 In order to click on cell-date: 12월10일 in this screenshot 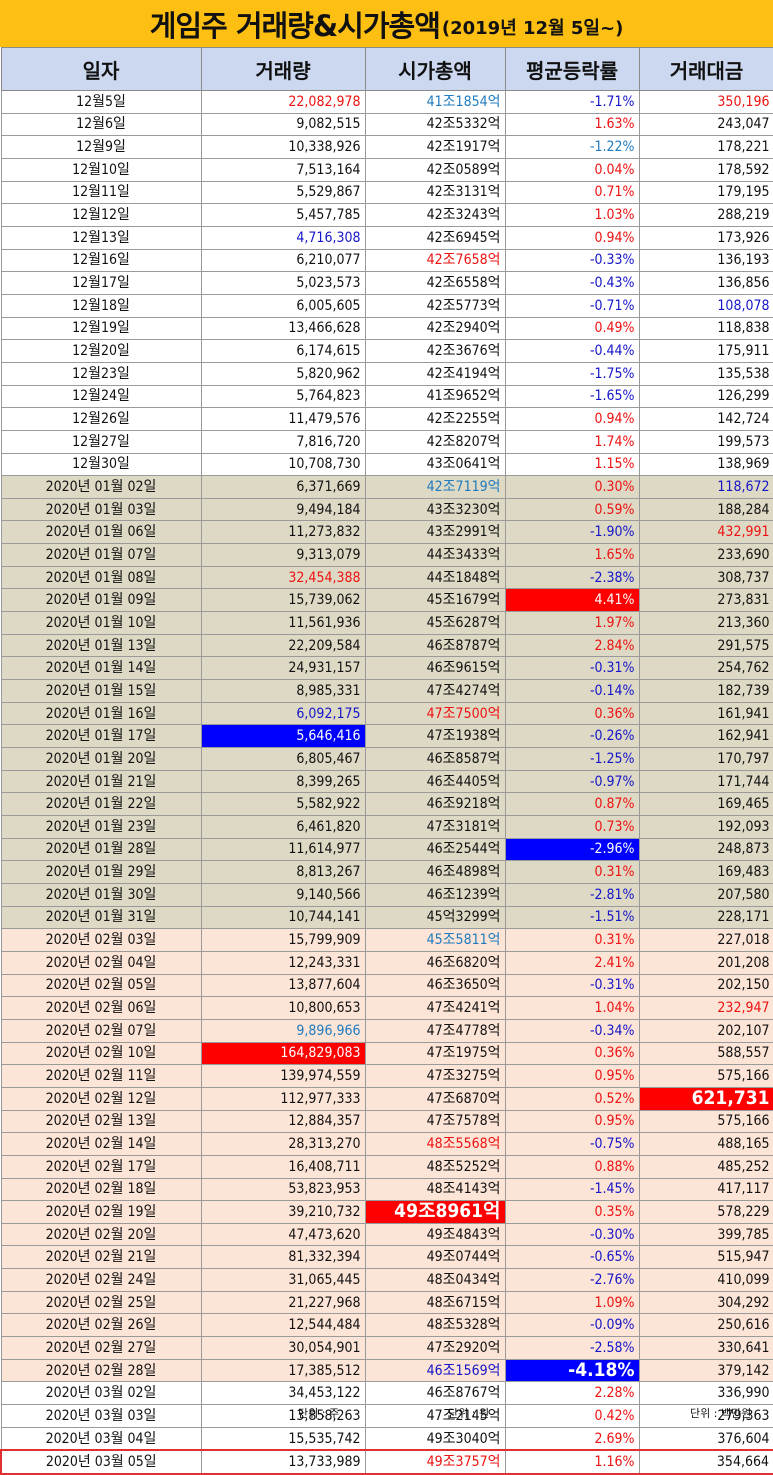, I will do `click(101, 169)`.